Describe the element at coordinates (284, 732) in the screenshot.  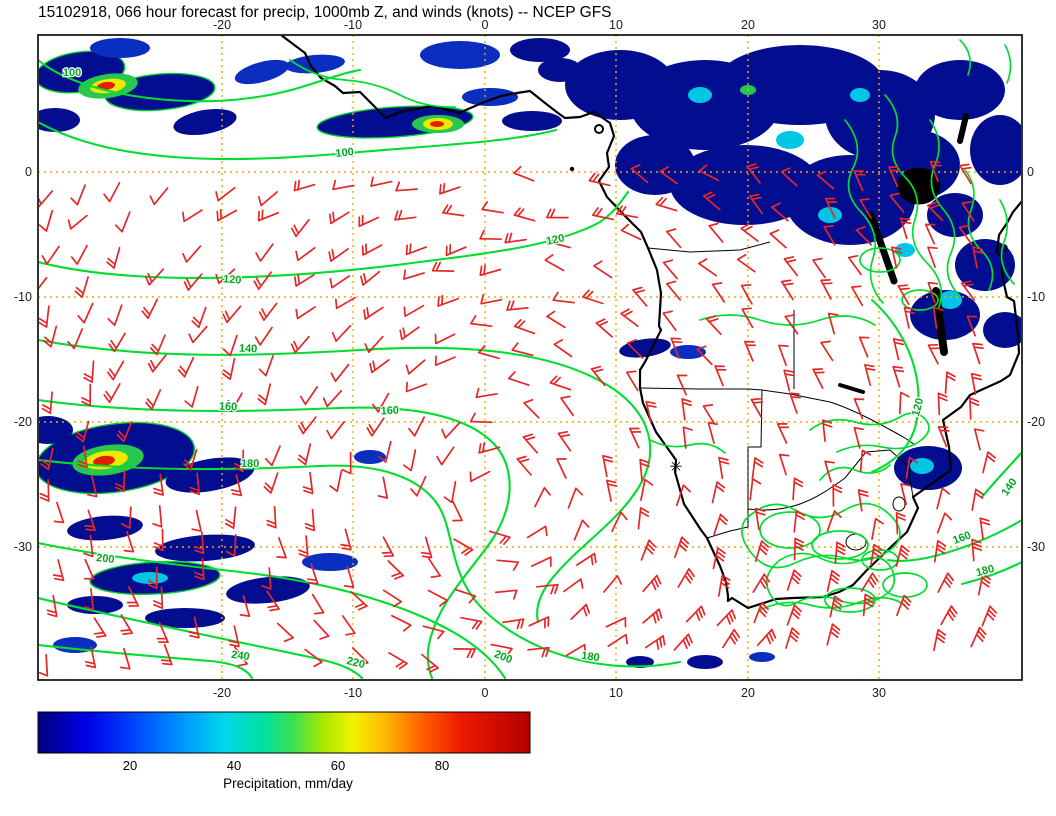
I see `colorbar-gradient` at that location.